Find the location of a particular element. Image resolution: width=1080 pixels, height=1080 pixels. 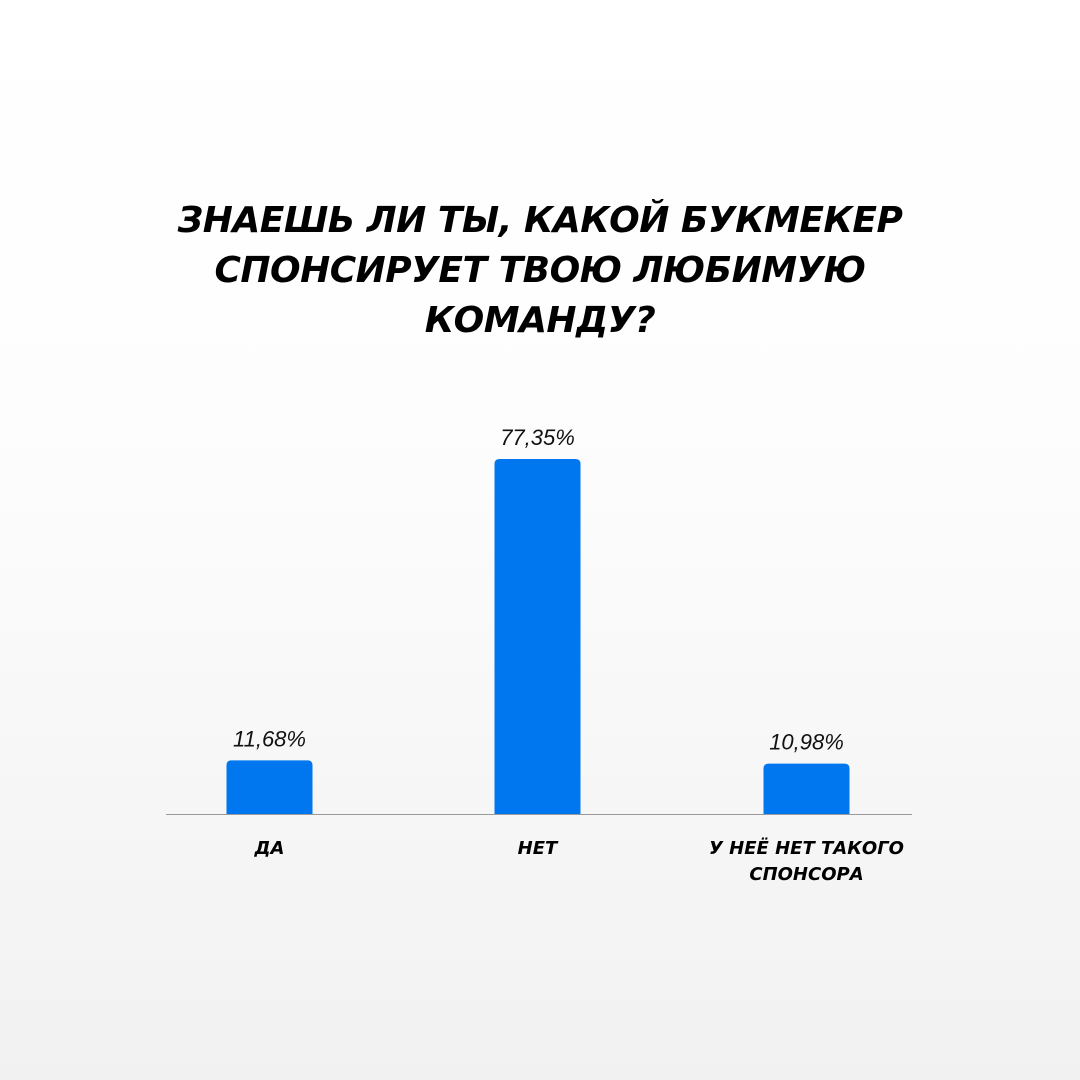

category-label: У НЕЁ НЕТ ТАКОГО is located at coordinates (806, 848).